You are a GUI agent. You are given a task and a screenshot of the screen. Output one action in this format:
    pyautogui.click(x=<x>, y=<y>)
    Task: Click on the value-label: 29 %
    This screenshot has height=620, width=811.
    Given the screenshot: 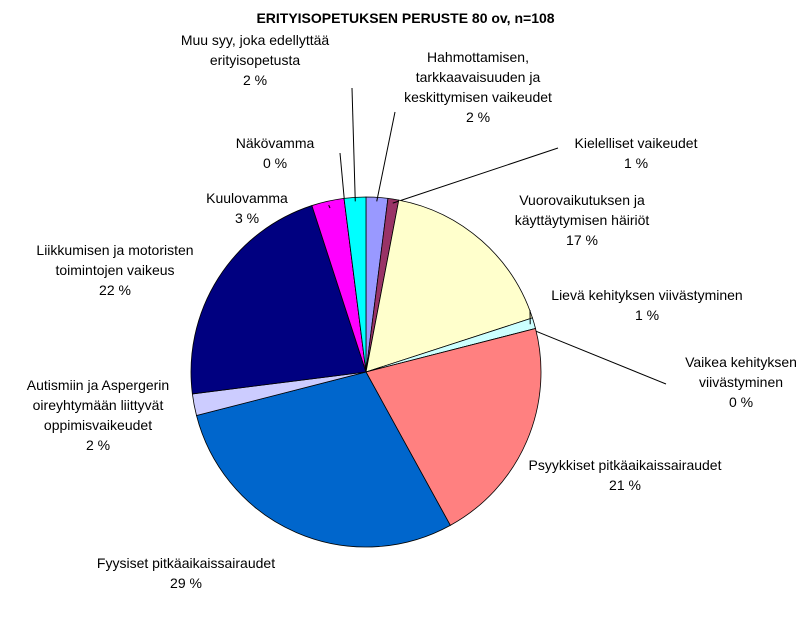 What is the action you would take?
    pyautogui.click(x=186, y=583)
    